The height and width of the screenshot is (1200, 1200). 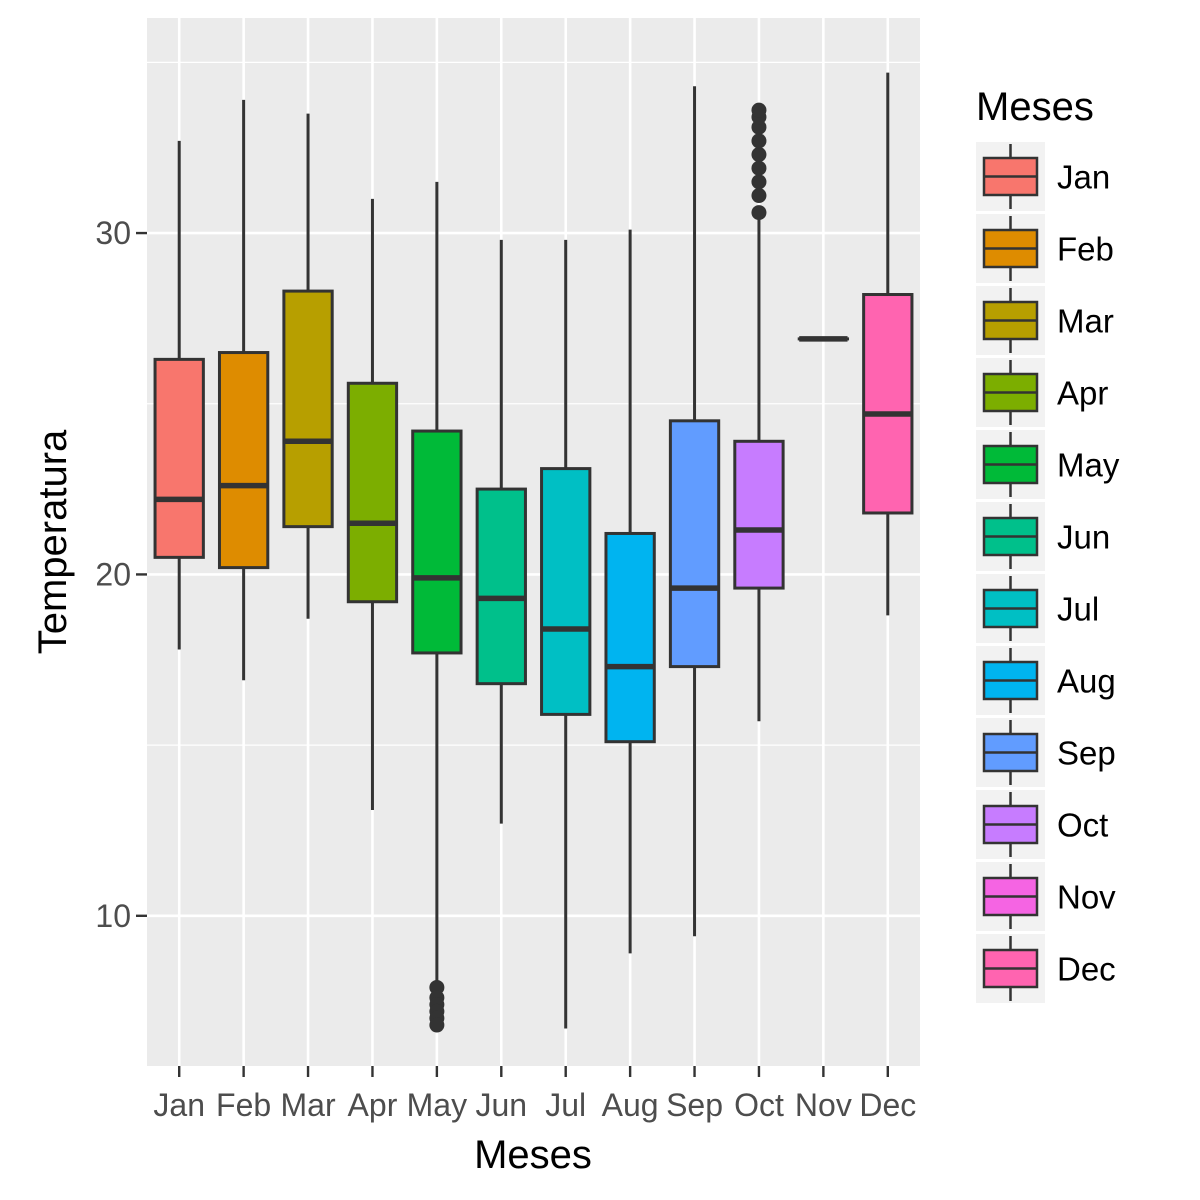 What do you see at coordinates (1042, 824) in the screenshot?
I see `legend-item-oct: Oct` at bounding box center [1042, 824].